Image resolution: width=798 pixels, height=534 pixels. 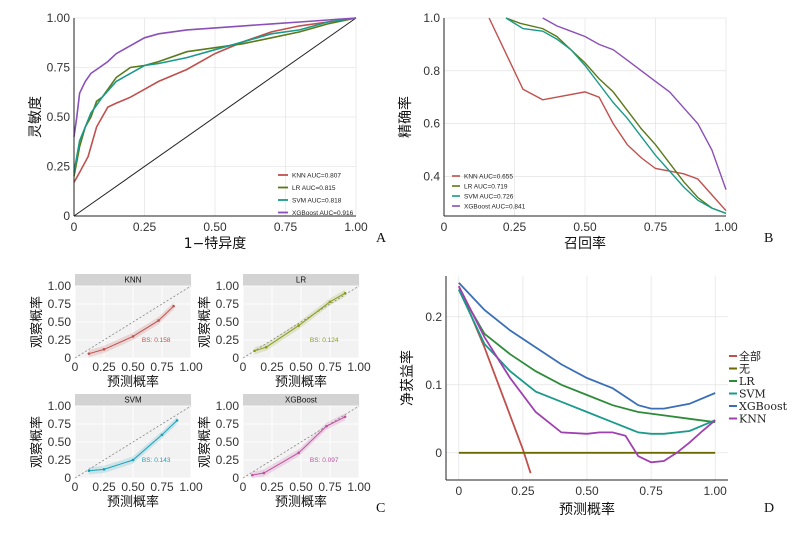 What do you see at coordinates (768, 238) in the screenshot?
I see `panel-label-b: B` at bounding box center [768, 238].